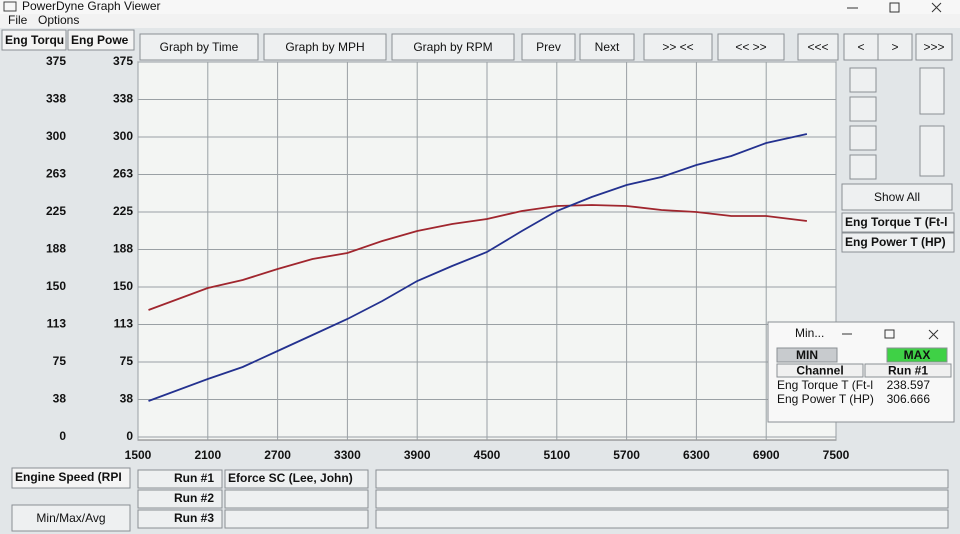 The width and height of the screenshot is (960, 534). Describe the element at coordinates (626, 455) in the screenshot. I see `x-tick-label: 5700` at that location.